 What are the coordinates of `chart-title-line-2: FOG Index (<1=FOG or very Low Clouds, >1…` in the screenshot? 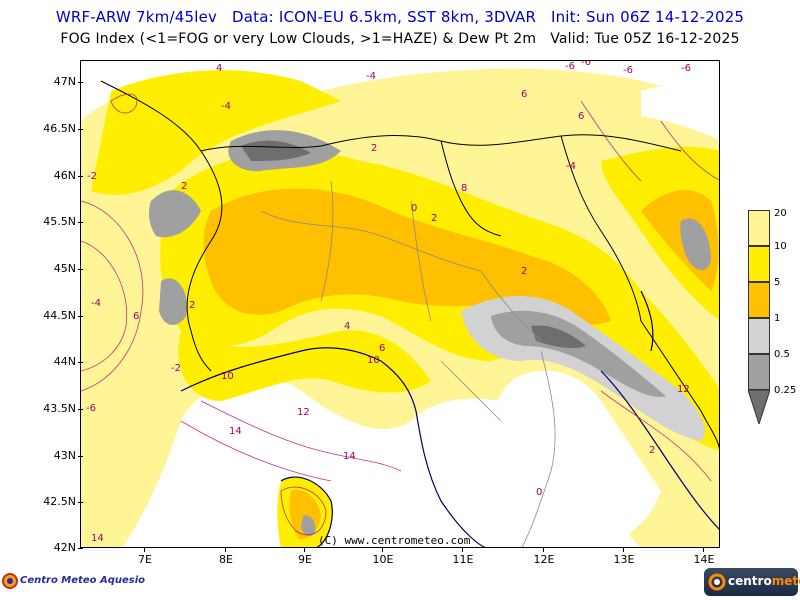 It's located at (400, 39).